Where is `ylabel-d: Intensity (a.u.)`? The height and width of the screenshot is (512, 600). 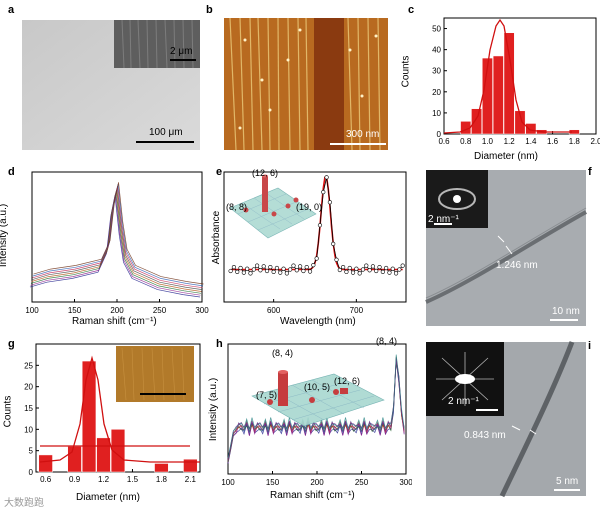 ylabel-d: Intensity (a.u.) is located at coordinates (5, 235).